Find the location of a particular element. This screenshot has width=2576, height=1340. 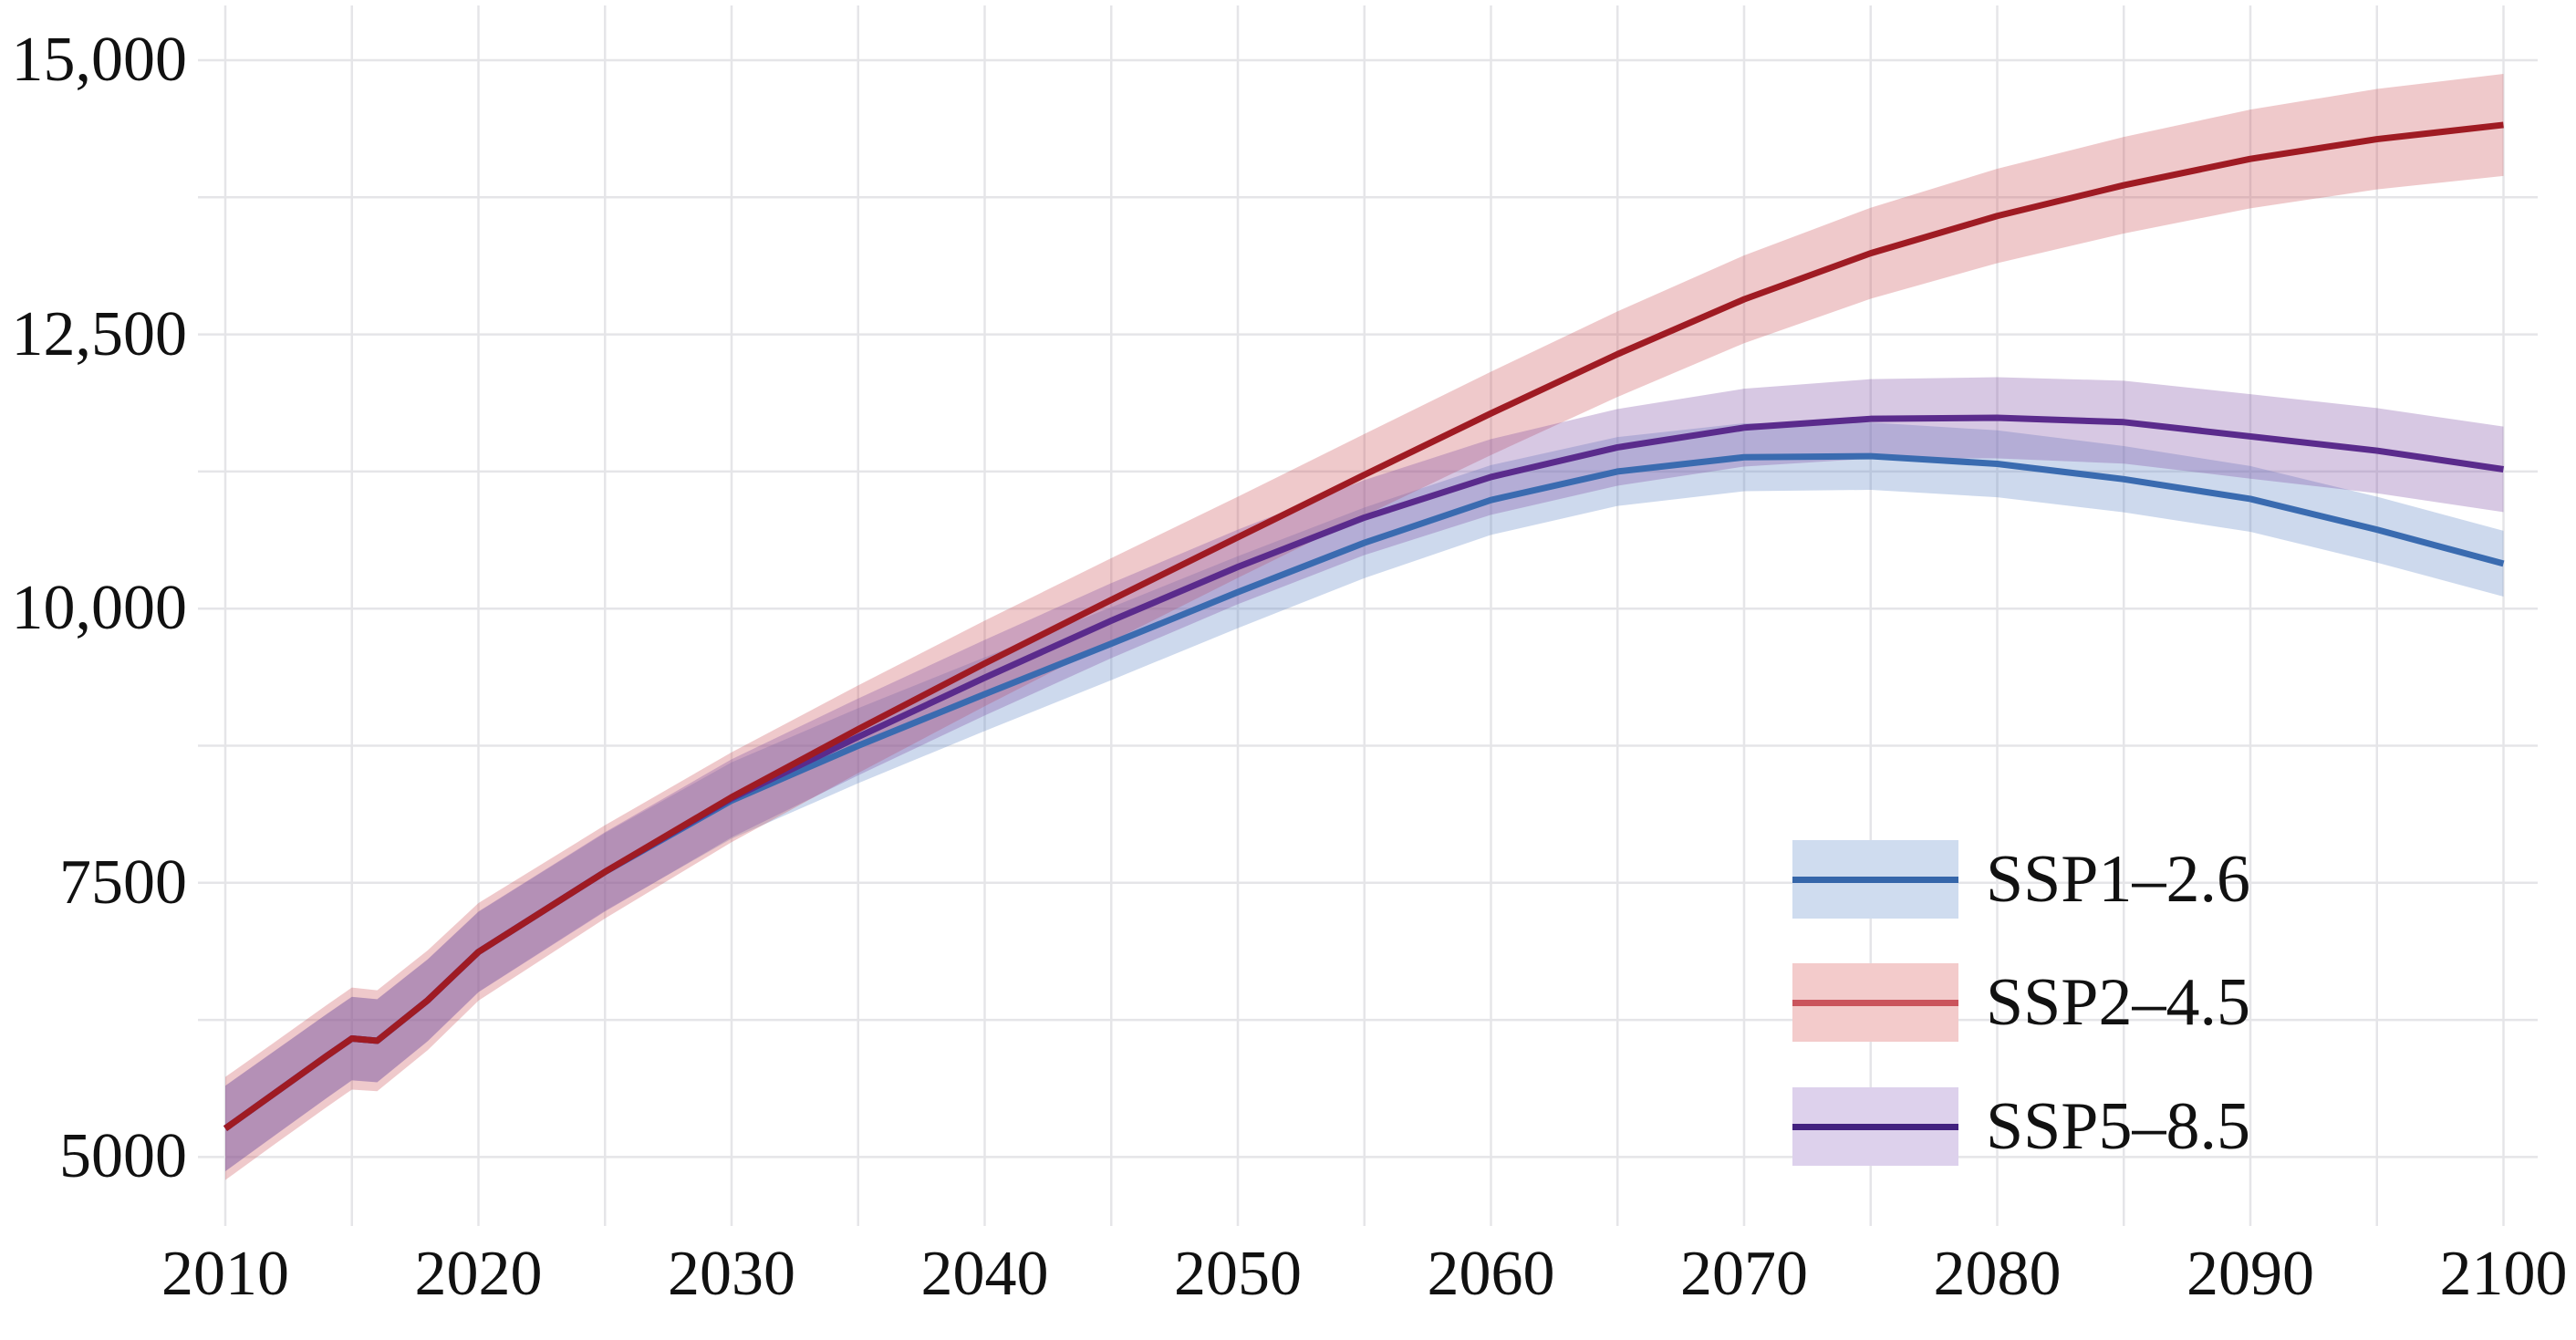

legend-line-ssp1 is located at coordinates (1875, 880).